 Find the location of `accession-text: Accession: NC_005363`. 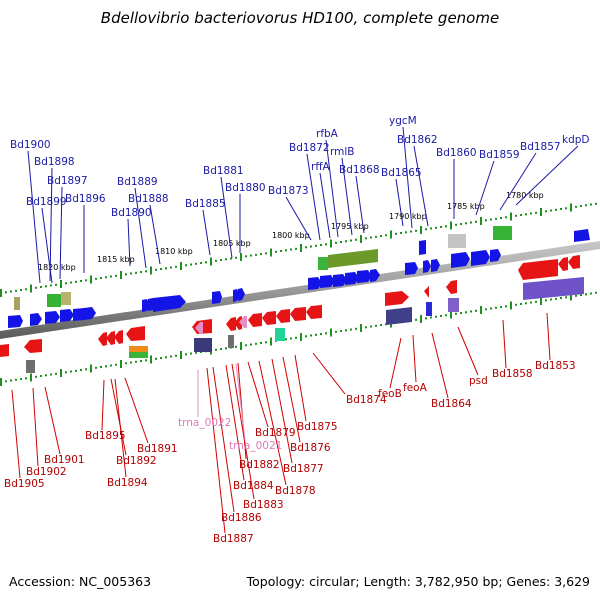

accession-text: Accession: NC_005363 is located at coordinates (80, 581).